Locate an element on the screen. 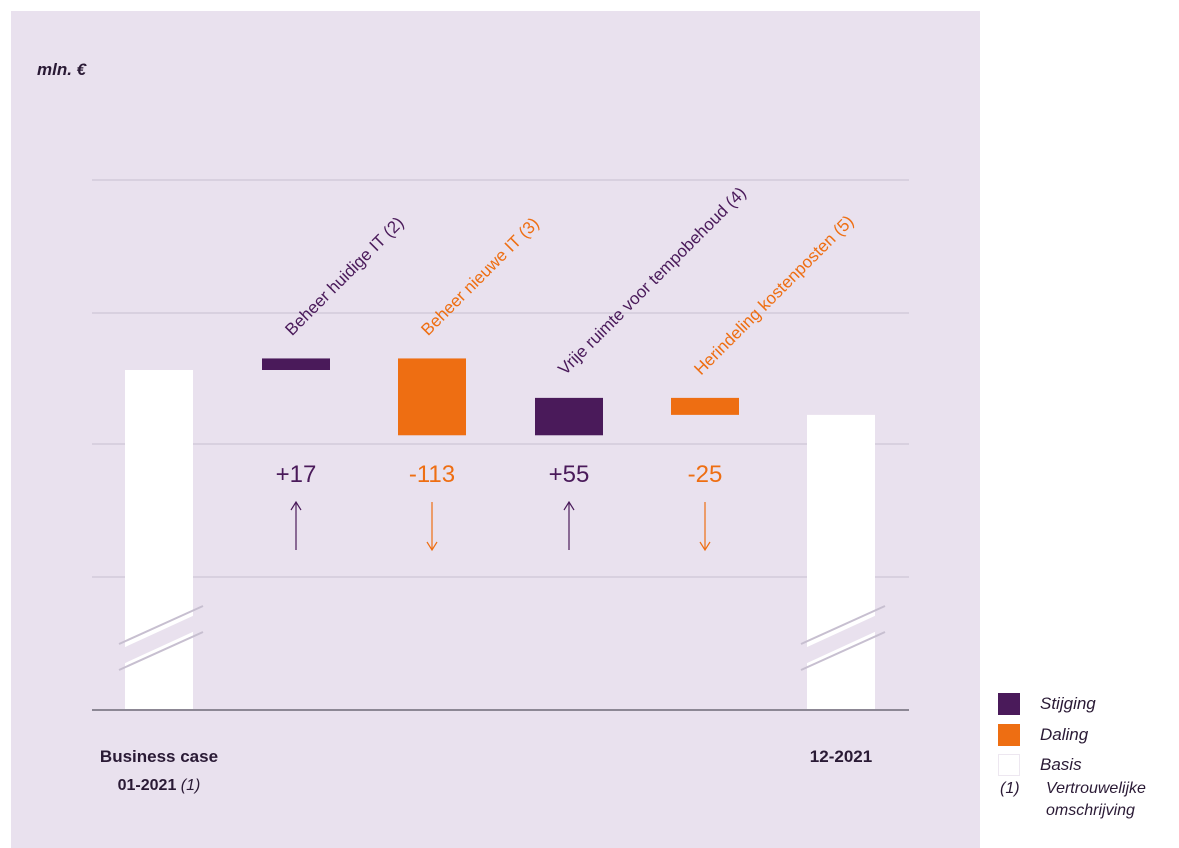 This screenshot has width=1179, height=848. axis-break-start is located at coordinates (161, 638).